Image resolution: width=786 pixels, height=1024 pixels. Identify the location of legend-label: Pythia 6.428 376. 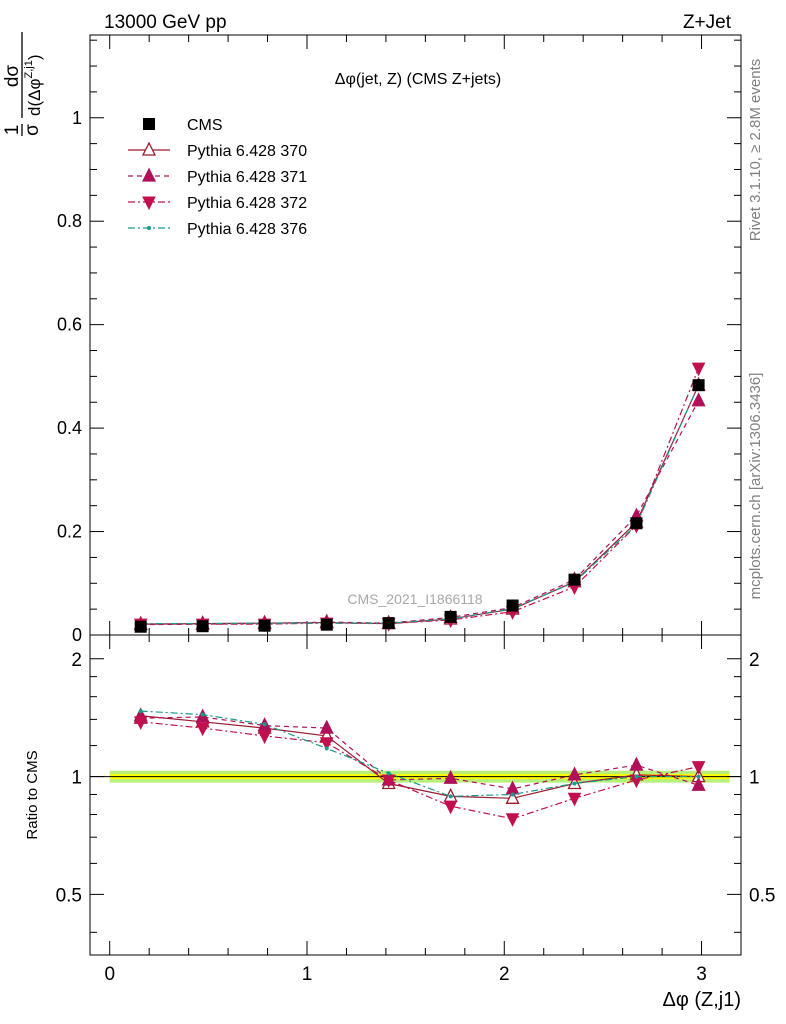
(247, 229).